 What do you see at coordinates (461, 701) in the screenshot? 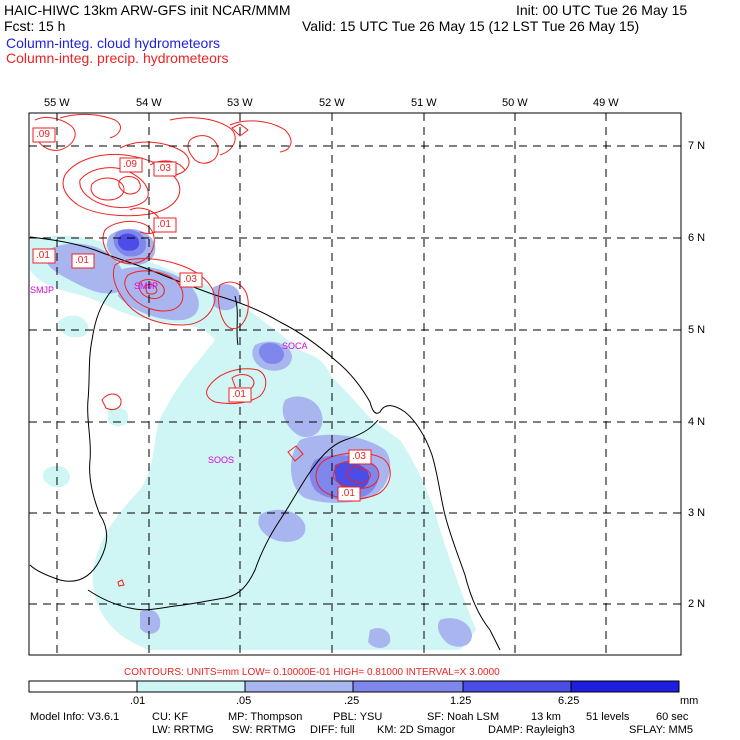
I see `colorbar-tick: 1.25` at bounding box center [461, 701].